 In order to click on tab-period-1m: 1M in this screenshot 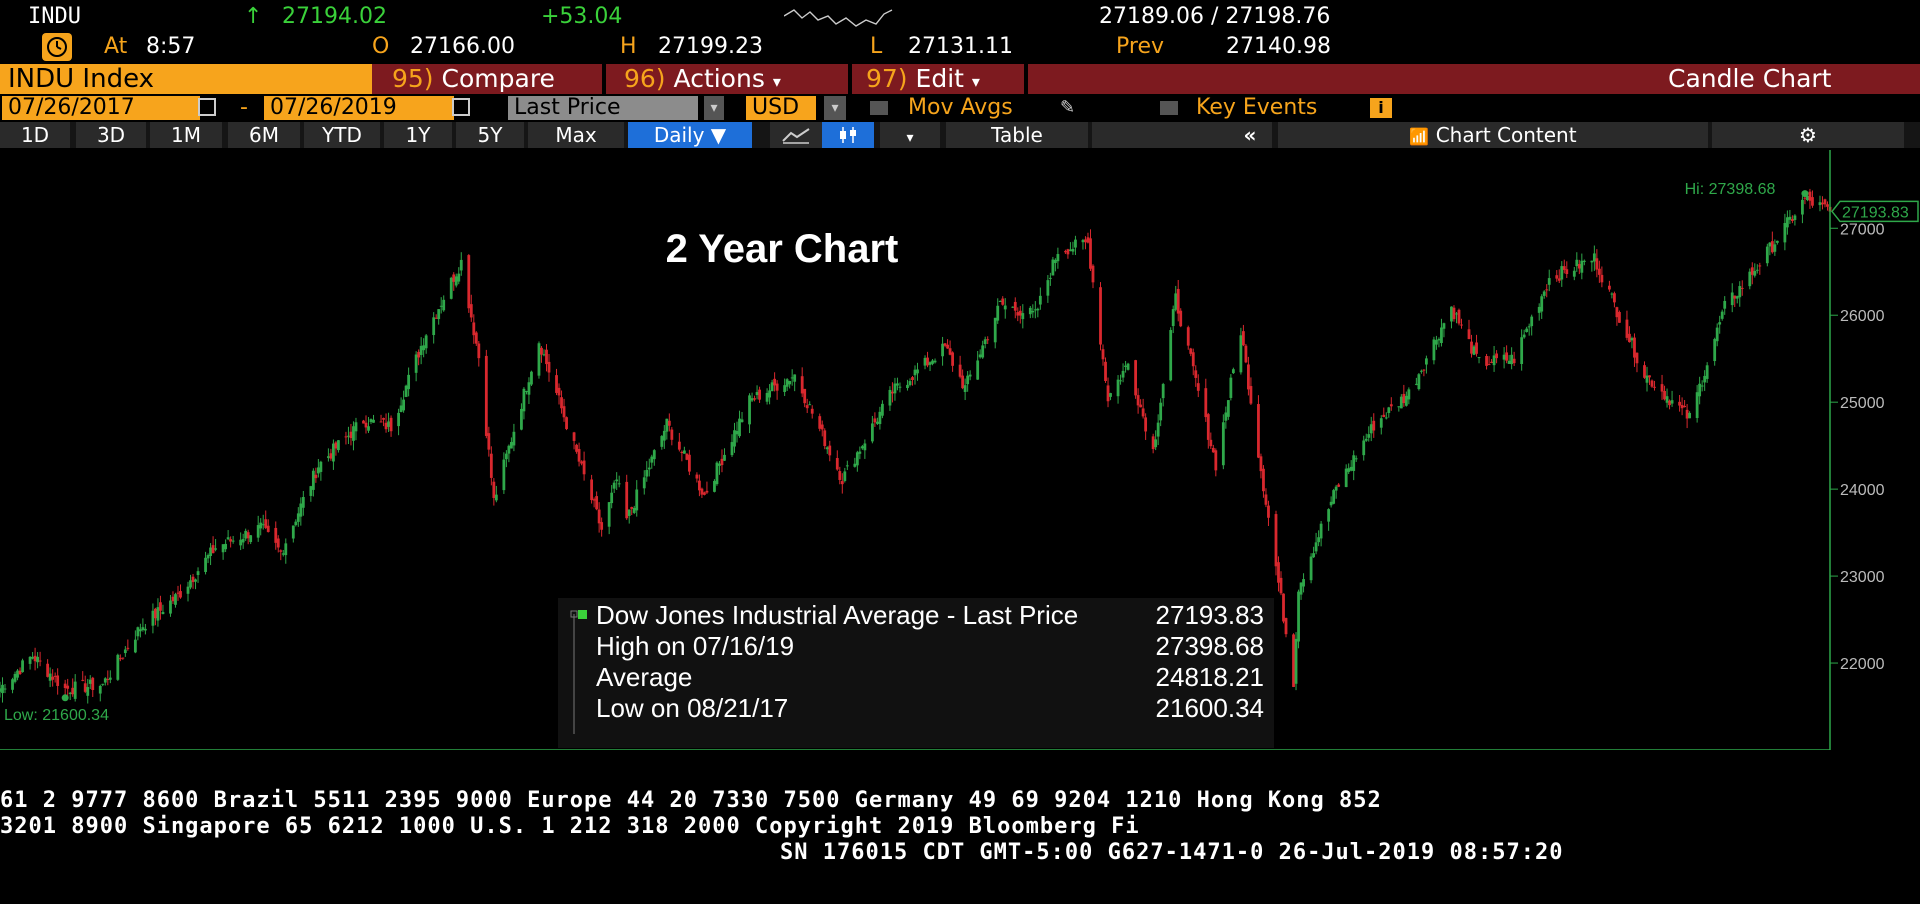, I will do `click(186, 135)`.